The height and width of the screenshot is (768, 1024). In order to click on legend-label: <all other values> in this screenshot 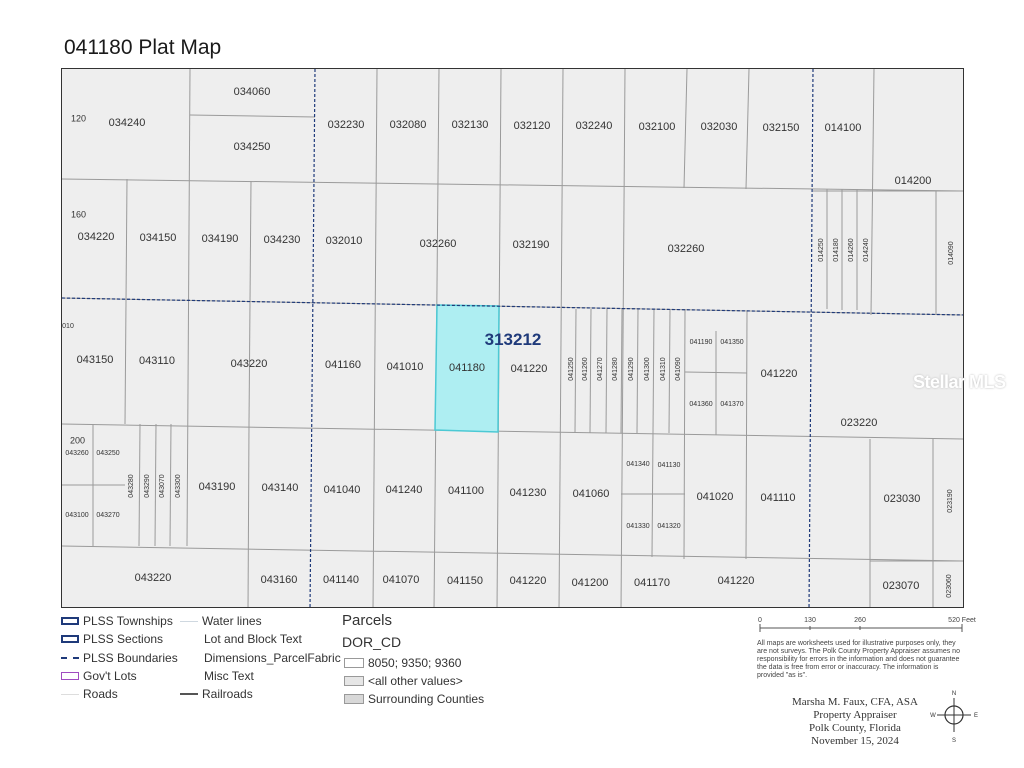, I will do `click(415, 681)`.